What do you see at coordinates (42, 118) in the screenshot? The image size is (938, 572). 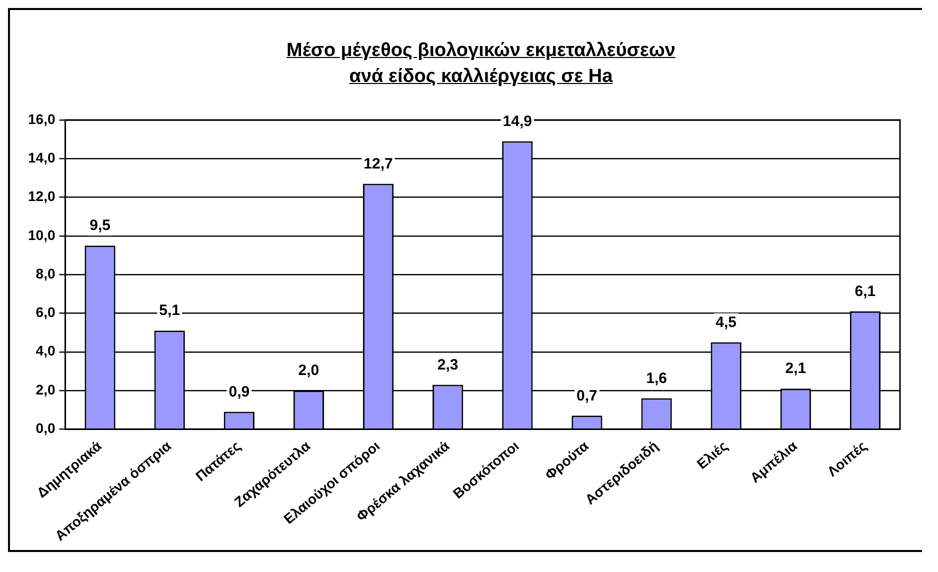 I see `y-tick-label: 16,0` at bounding box center [42, 118].